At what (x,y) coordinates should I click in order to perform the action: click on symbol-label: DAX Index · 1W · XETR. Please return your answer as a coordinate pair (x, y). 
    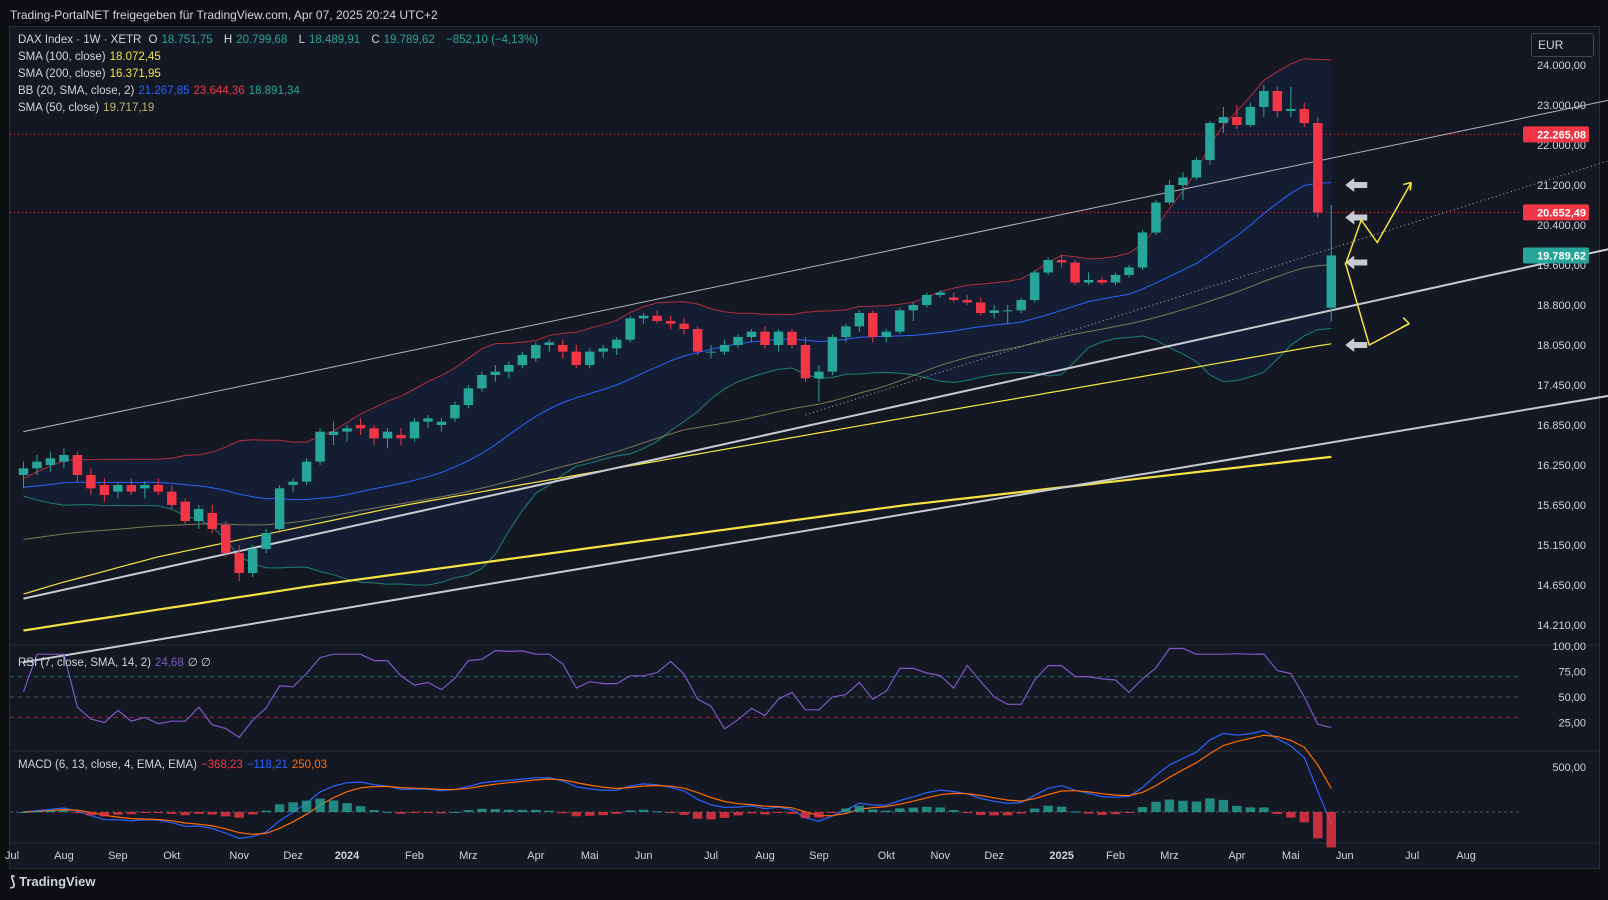
    Looking at the image, I should click on (80, 40).